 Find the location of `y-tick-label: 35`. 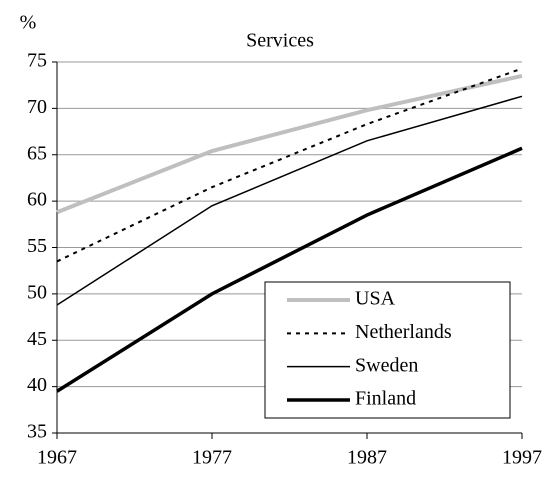

y-tick-label: 35 is located at coordinates (37, 432).